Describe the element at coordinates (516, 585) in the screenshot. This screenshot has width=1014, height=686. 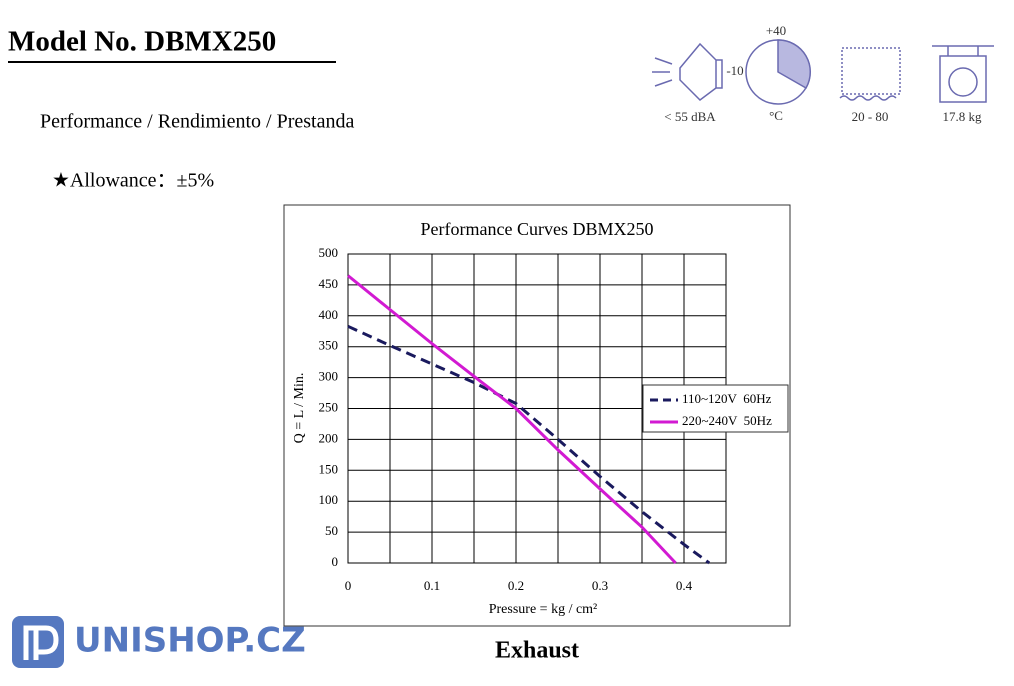
I see `x-tick-label: 0.2` at that location.